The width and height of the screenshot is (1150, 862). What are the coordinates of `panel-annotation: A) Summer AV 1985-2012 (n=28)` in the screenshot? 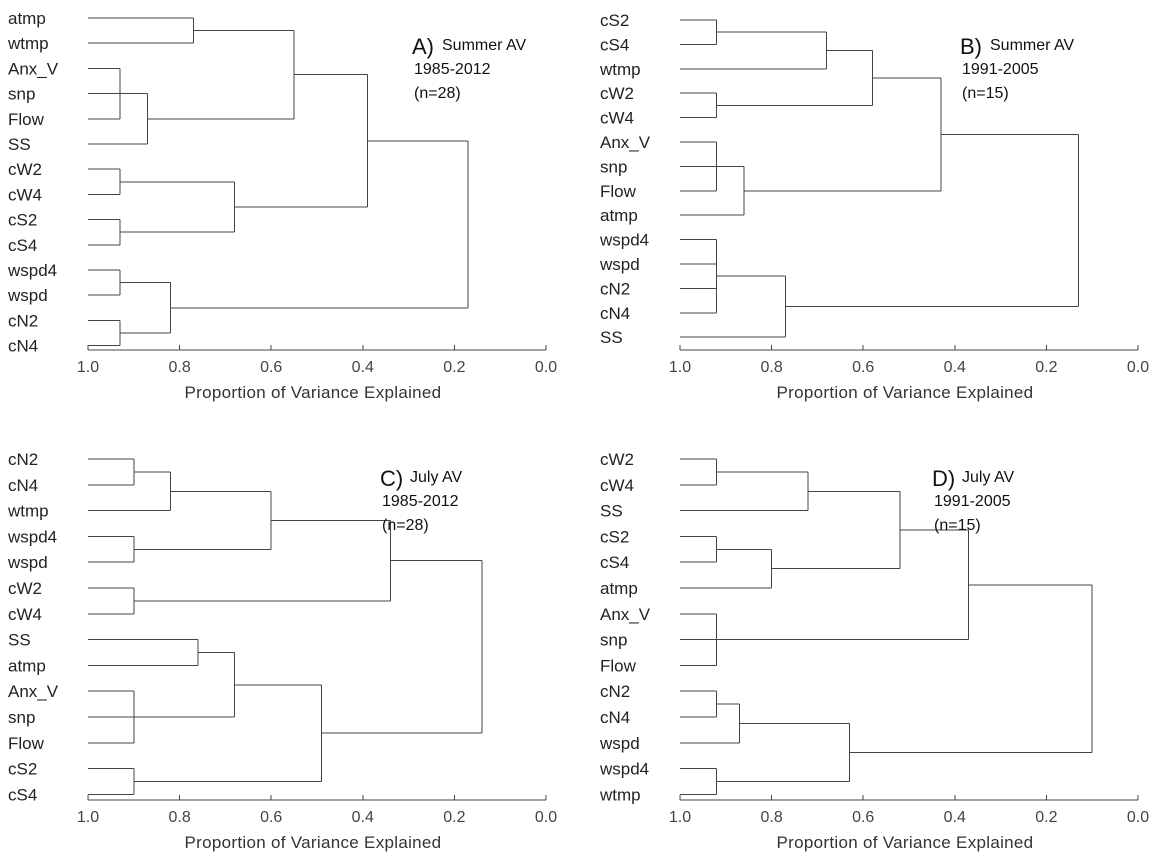 It's located at (469, 68).